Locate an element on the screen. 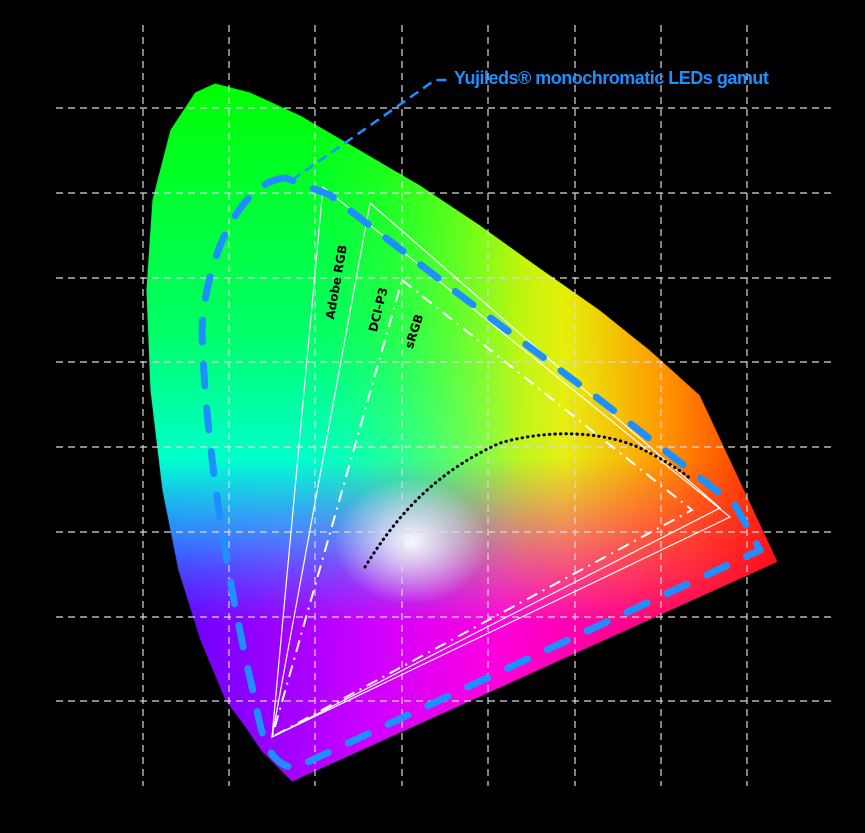 This screenshot has width=865, height=833. yujileds-gamut-label: Yujileds® monochromatic LEDs gamut is located at coordinates (611, 78).